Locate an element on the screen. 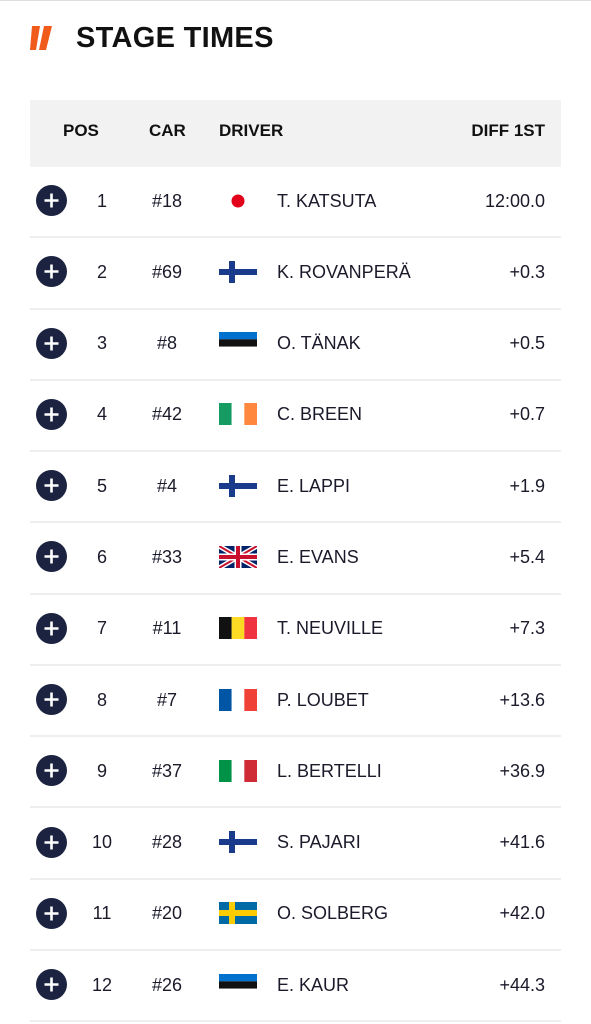 This screenshot has width=591, height=1024. position: 4 is located at coordinates (101, 414).